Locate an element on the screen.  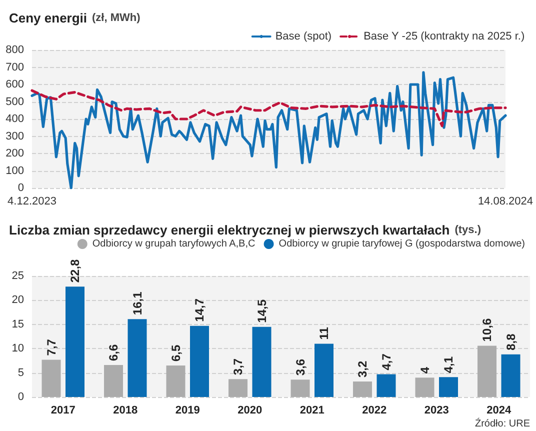
y-tick-label: 100 is located at coordinates (15, 170).